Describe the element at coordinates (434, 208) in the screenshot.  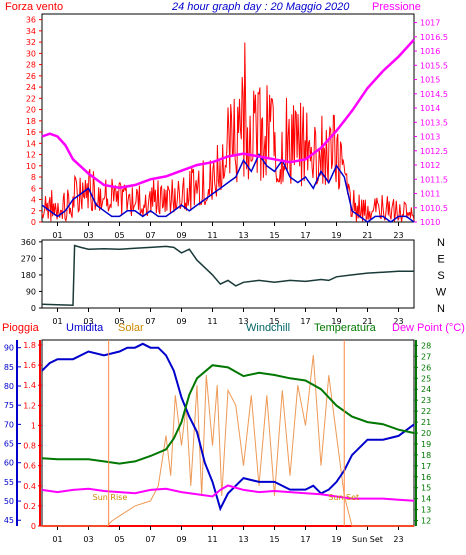
I see `y-right-tick-label: 1010.5` at that location.